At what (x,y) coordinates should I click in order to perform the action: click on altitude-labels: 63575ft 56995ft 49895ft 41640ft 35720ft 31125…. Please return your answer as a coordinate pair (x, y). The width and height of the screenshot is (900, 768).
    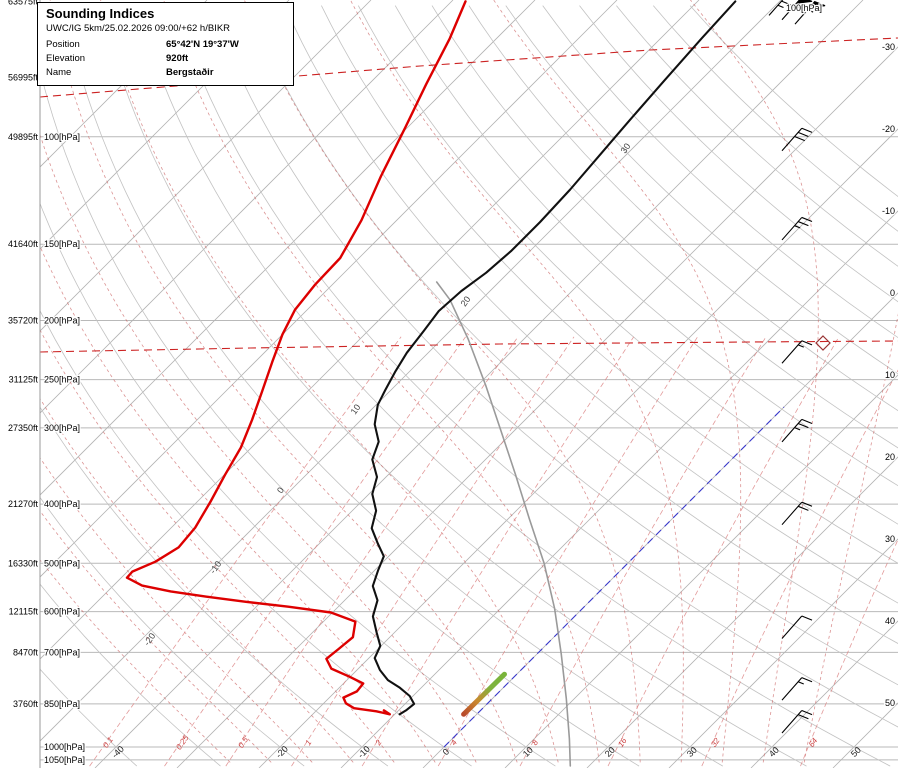
    Looking at the image, I should click on (23, 354).